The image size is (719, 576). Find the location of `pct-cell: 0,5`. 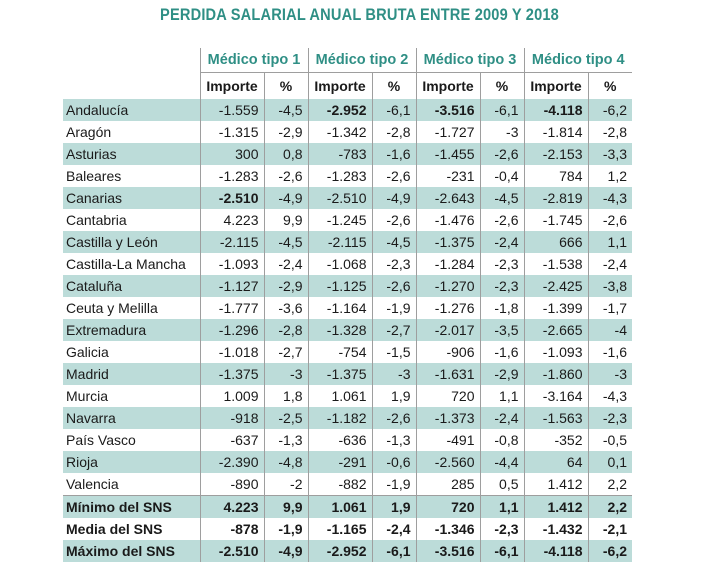

pct-cell: 0,5 is located at coordinates (501, 484).